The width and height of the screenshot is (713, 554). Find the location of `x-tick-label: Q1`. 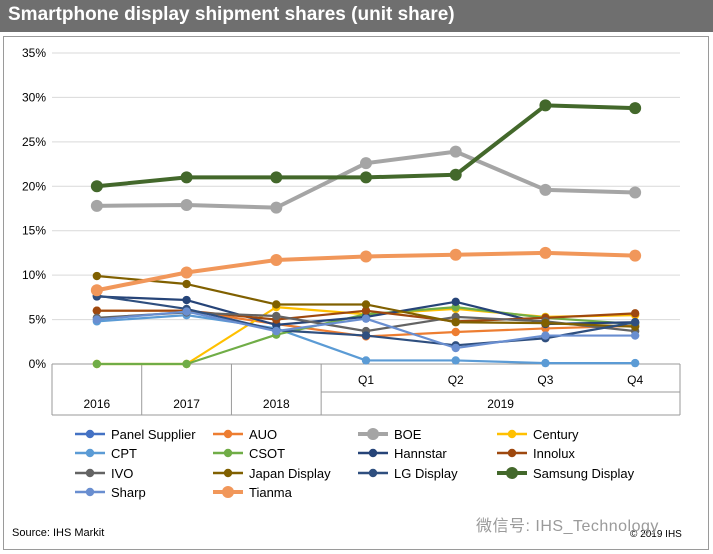

x-tick-label: Q1 is located at coordinates (366, 380).